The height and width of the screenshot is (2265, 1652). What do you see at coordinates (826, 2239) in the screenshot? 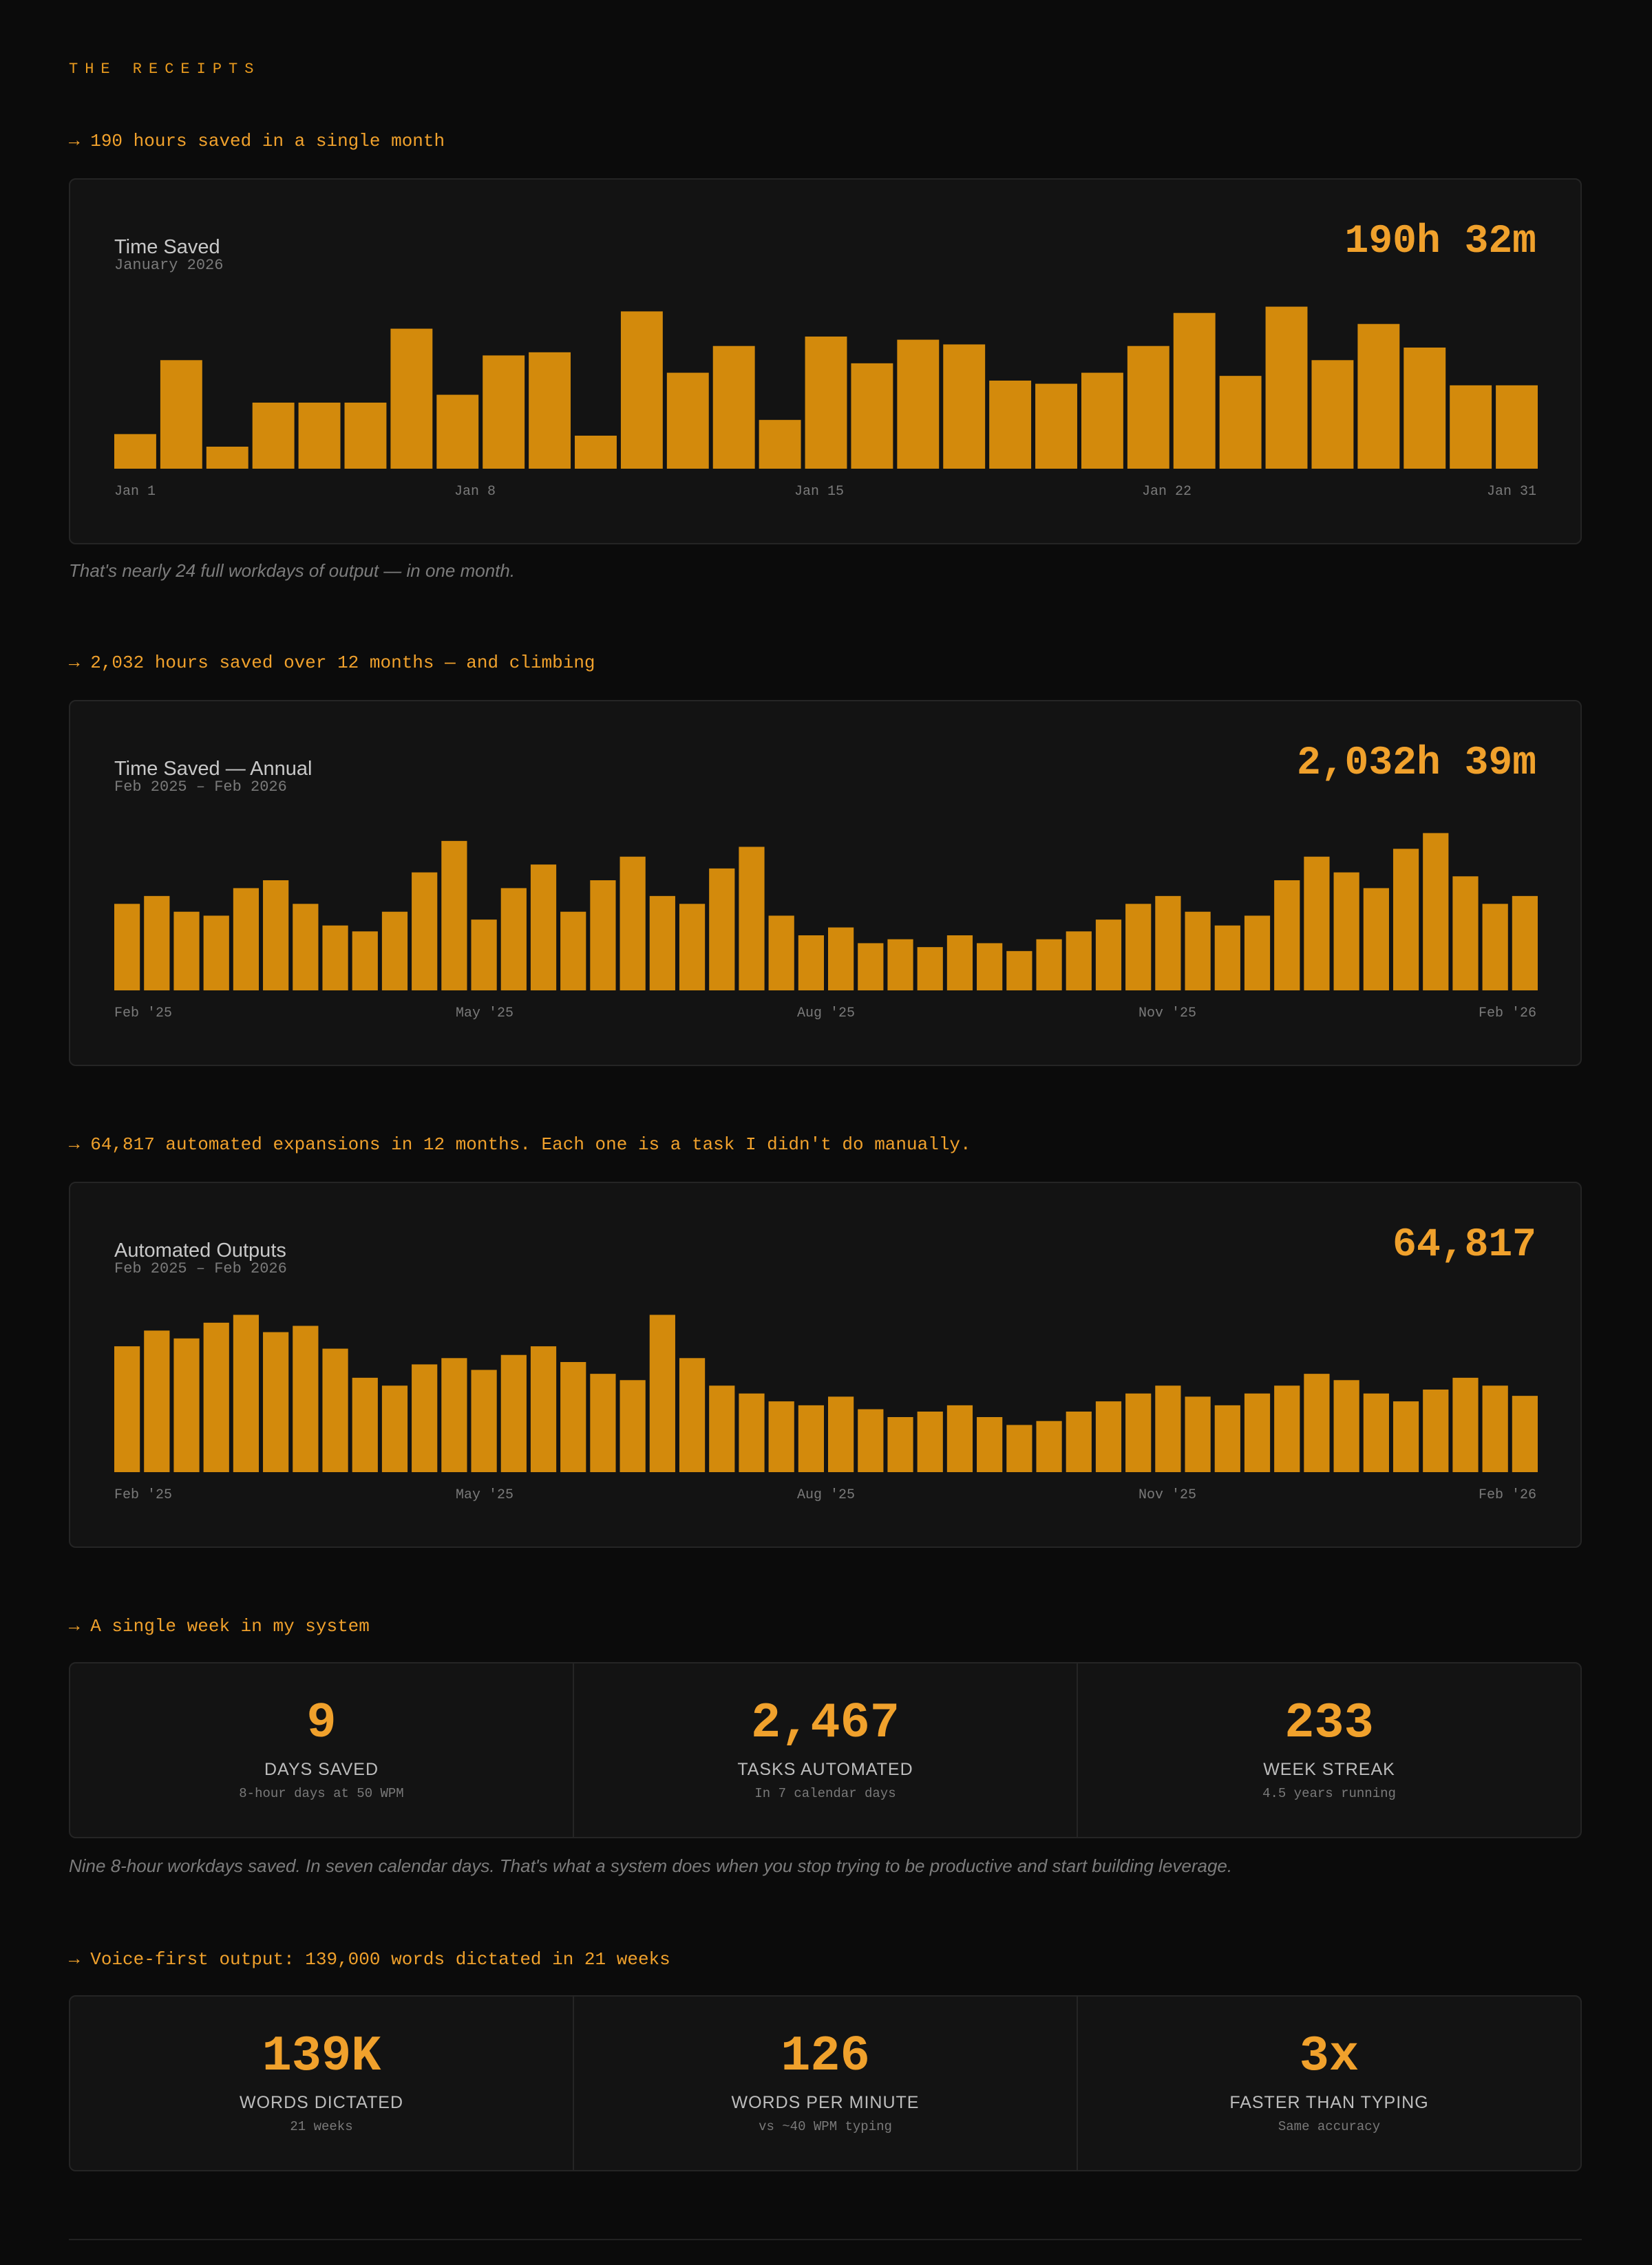
I see `footer-divider` at bounding box center [826, 2239].